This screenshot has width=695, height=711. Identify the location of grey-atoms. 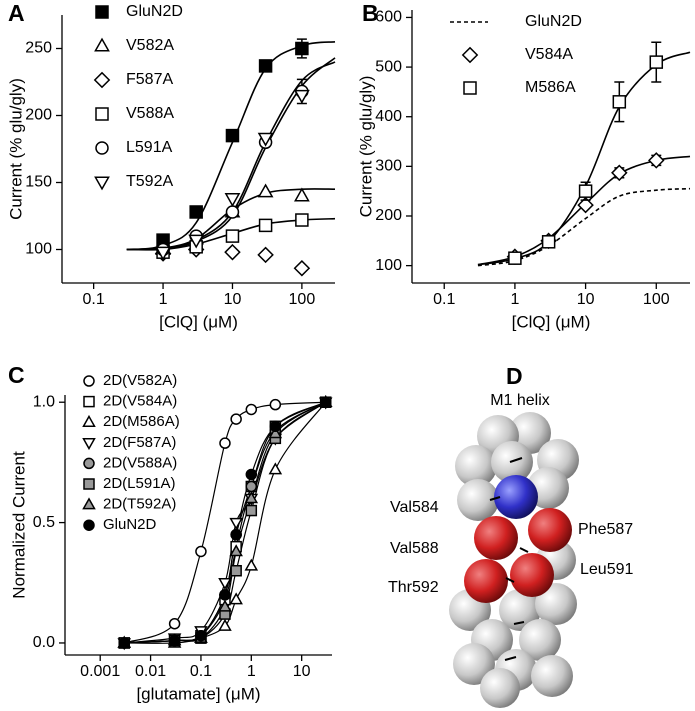
(514, 560).